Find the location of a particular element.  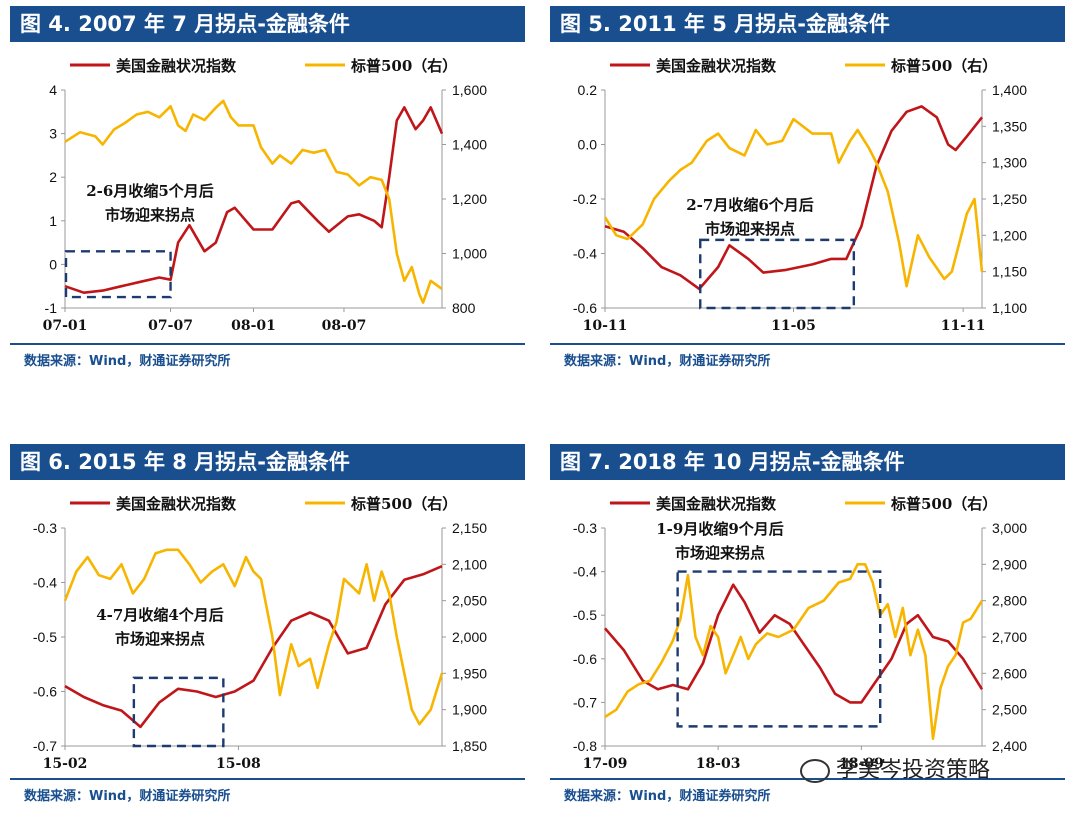

y2-tick-label: 1,150 is located at coordinates (1009, 272).